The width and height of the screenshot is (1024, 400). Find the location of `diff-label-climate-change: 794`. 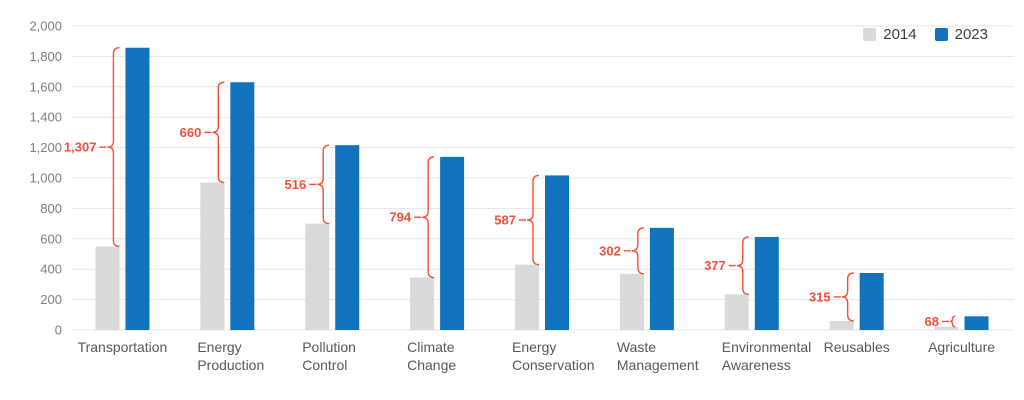

diff-label-climate-change: 794 is located at coordinates (400, 217).